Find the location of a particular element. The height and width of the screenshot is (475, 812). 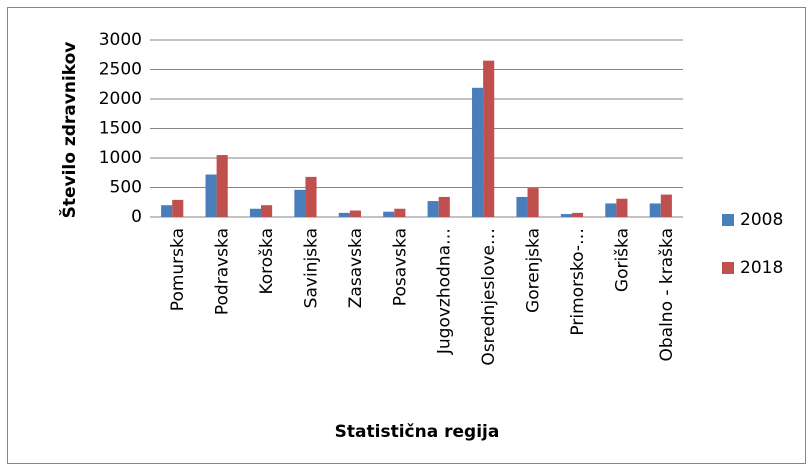

x-tick-label: Koroška is located at coordinates (267, 261).